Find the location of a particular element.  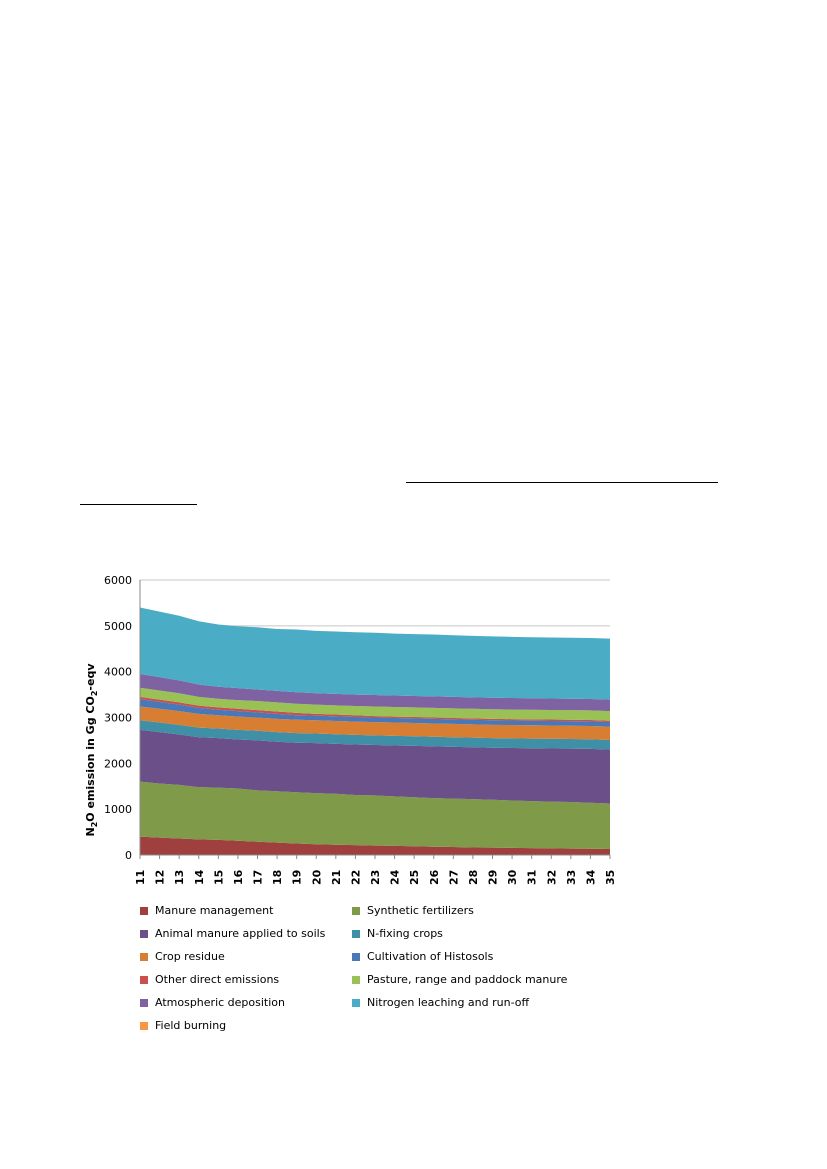

x-tick-label: 2014 is located at coordinates (199, 877).